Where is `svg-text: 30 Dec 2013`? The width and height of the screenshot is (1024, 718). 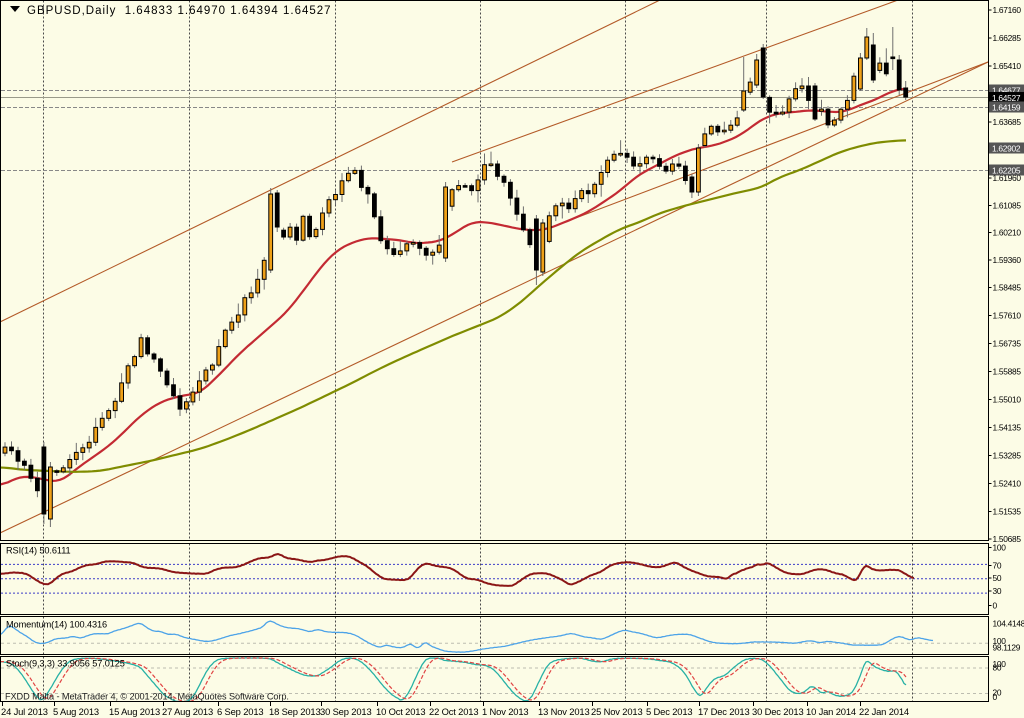
svg-text: 30 Dec 2013 is located at coordinates (778, 711).